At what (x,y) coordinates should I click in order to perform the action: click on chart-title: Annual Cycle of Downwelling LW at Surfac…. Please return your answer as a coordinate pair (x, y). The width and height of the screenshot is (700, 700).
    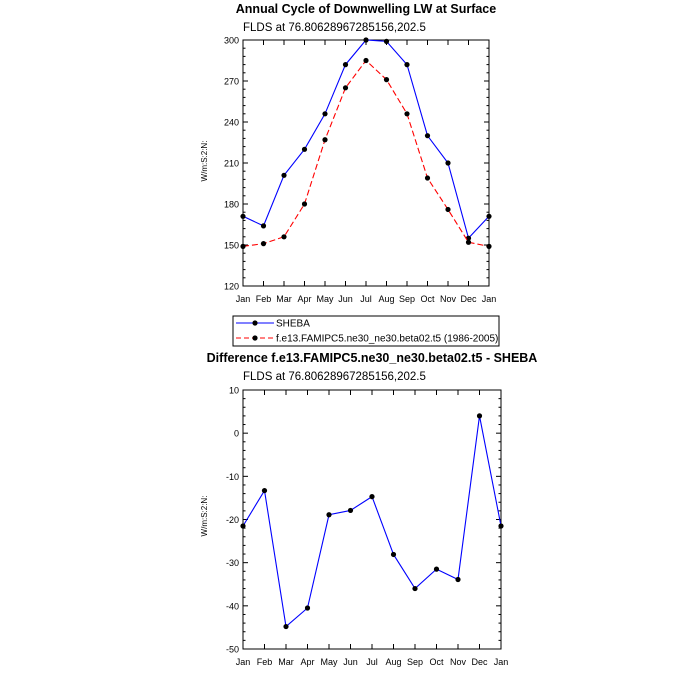
    Looking at the image, I should click on (366, 9).